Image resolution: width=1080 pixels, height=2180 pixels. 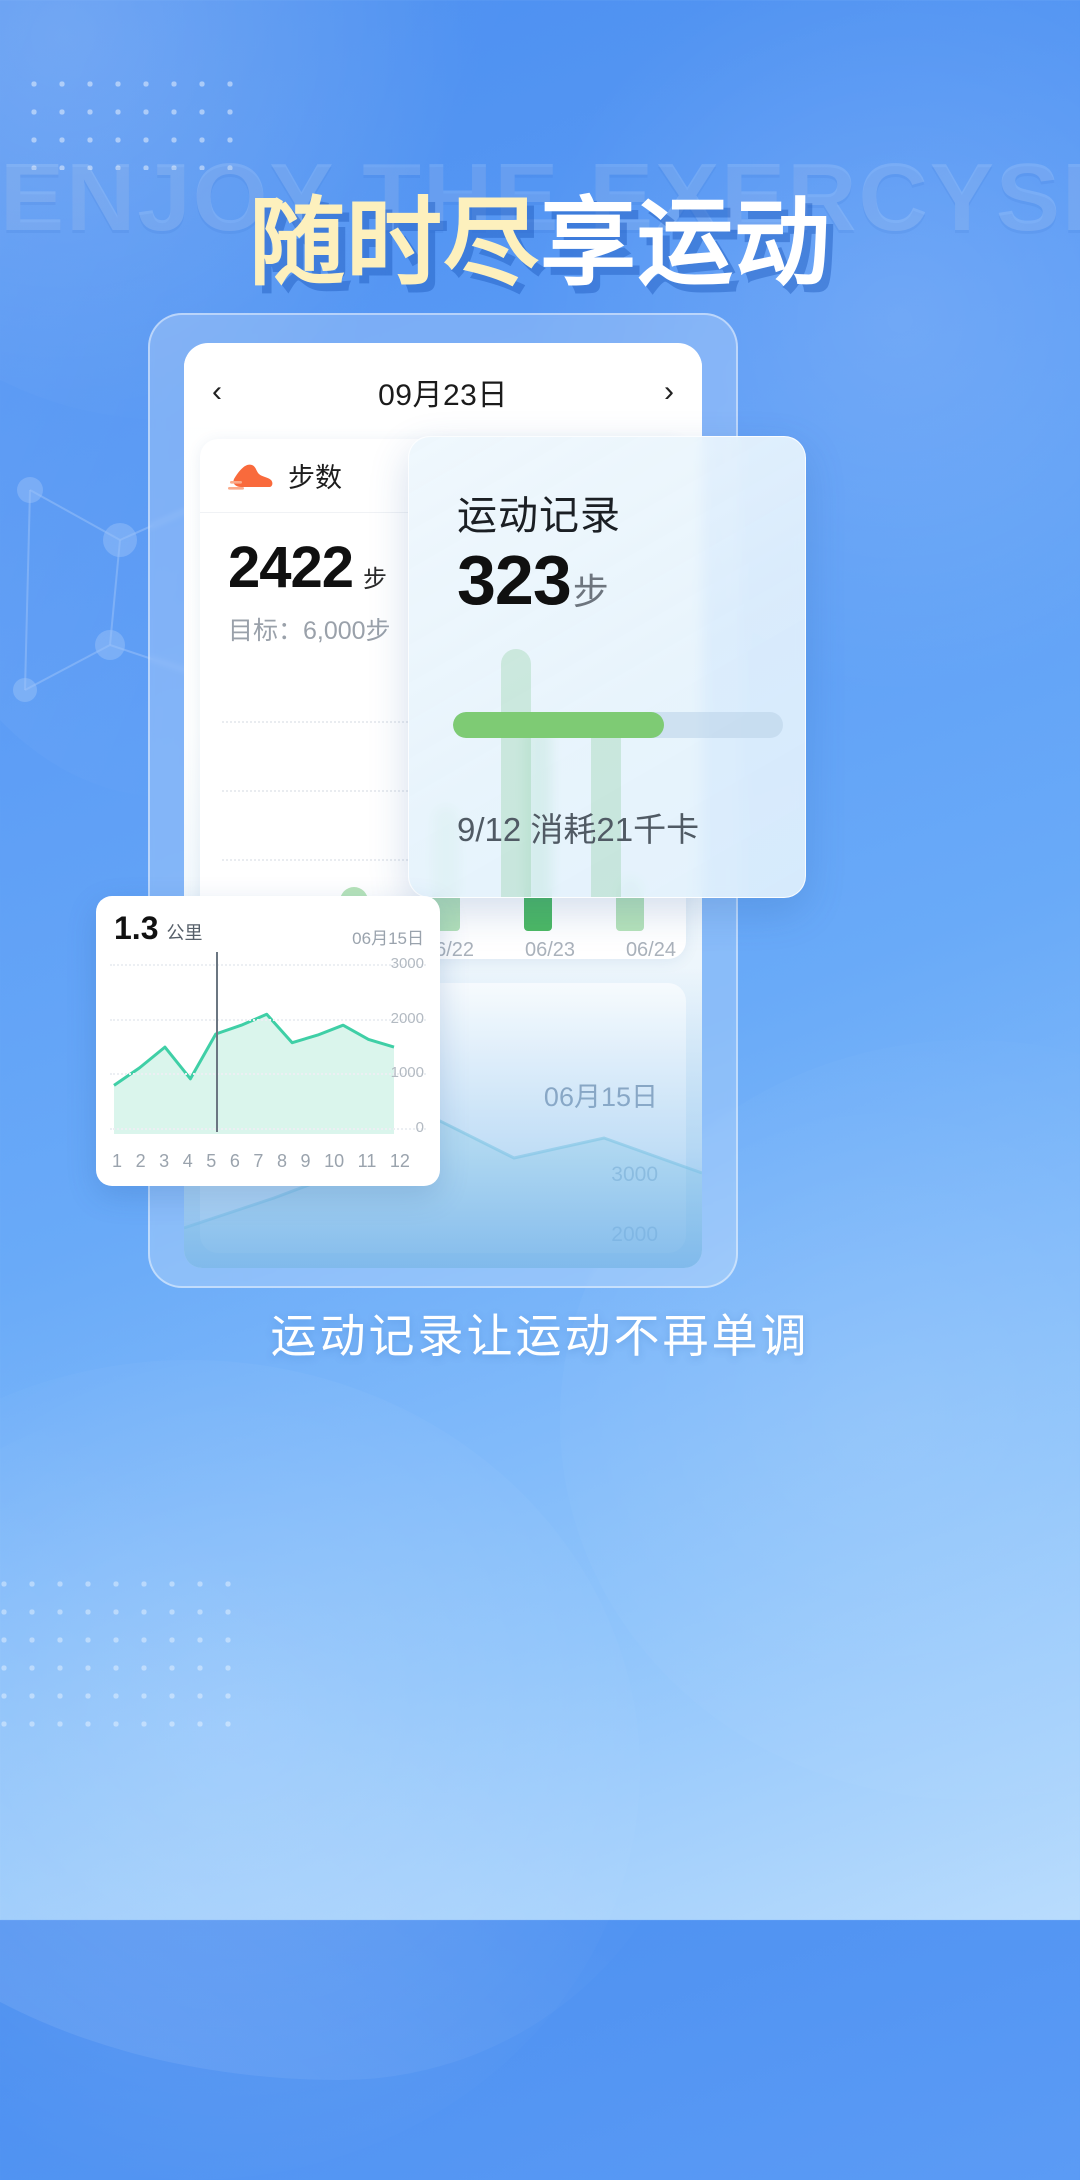 What do you see at coordinates (407, 1018) in the screenshot?
I see `line-chart-ytick-label: 2000` at bounding box center [407, 1018].